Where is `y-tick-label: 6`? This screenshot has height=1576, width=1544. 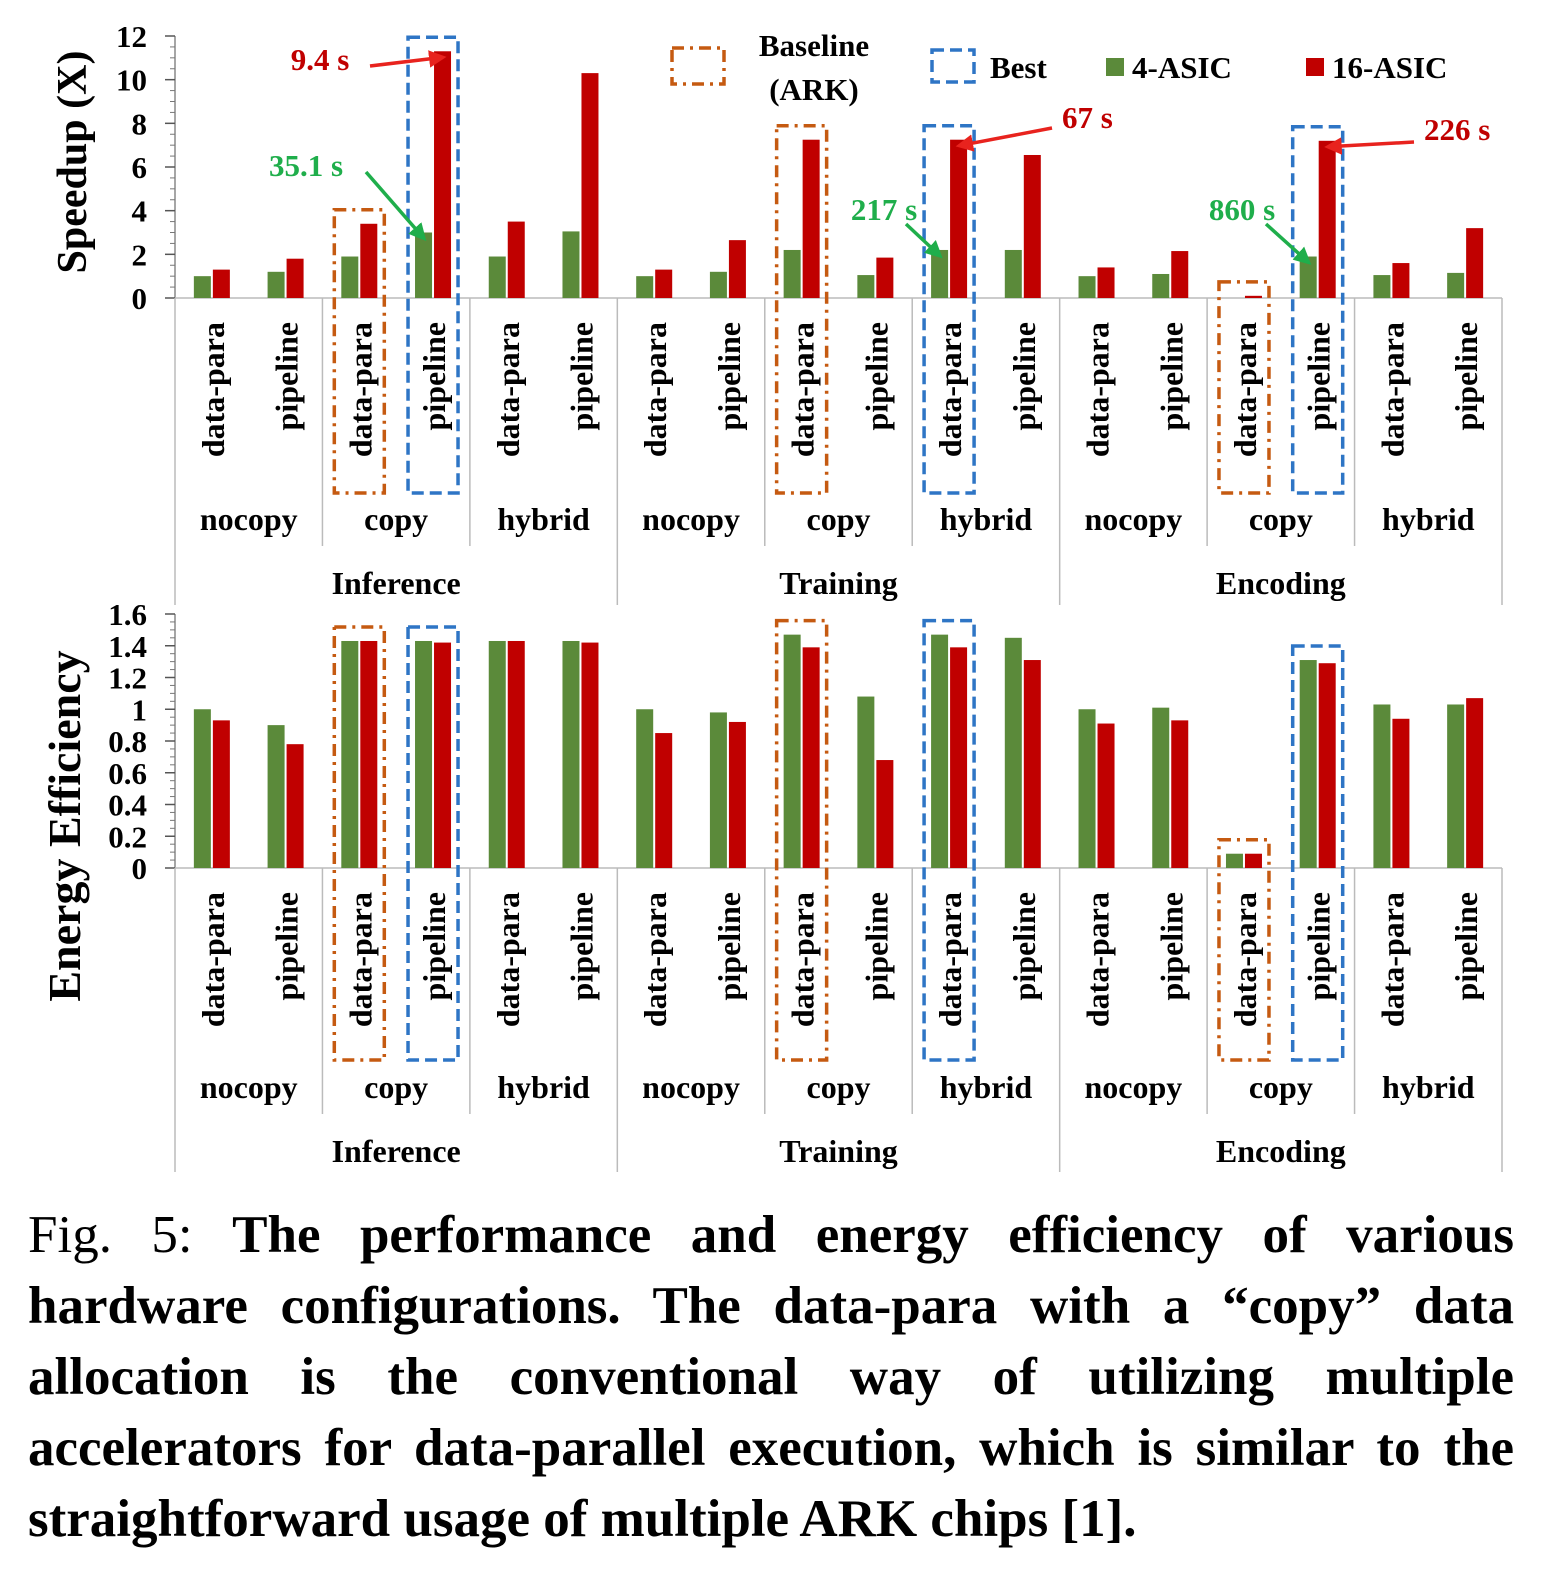
y-tick-label: 6 is located at coordinates (140, 167).